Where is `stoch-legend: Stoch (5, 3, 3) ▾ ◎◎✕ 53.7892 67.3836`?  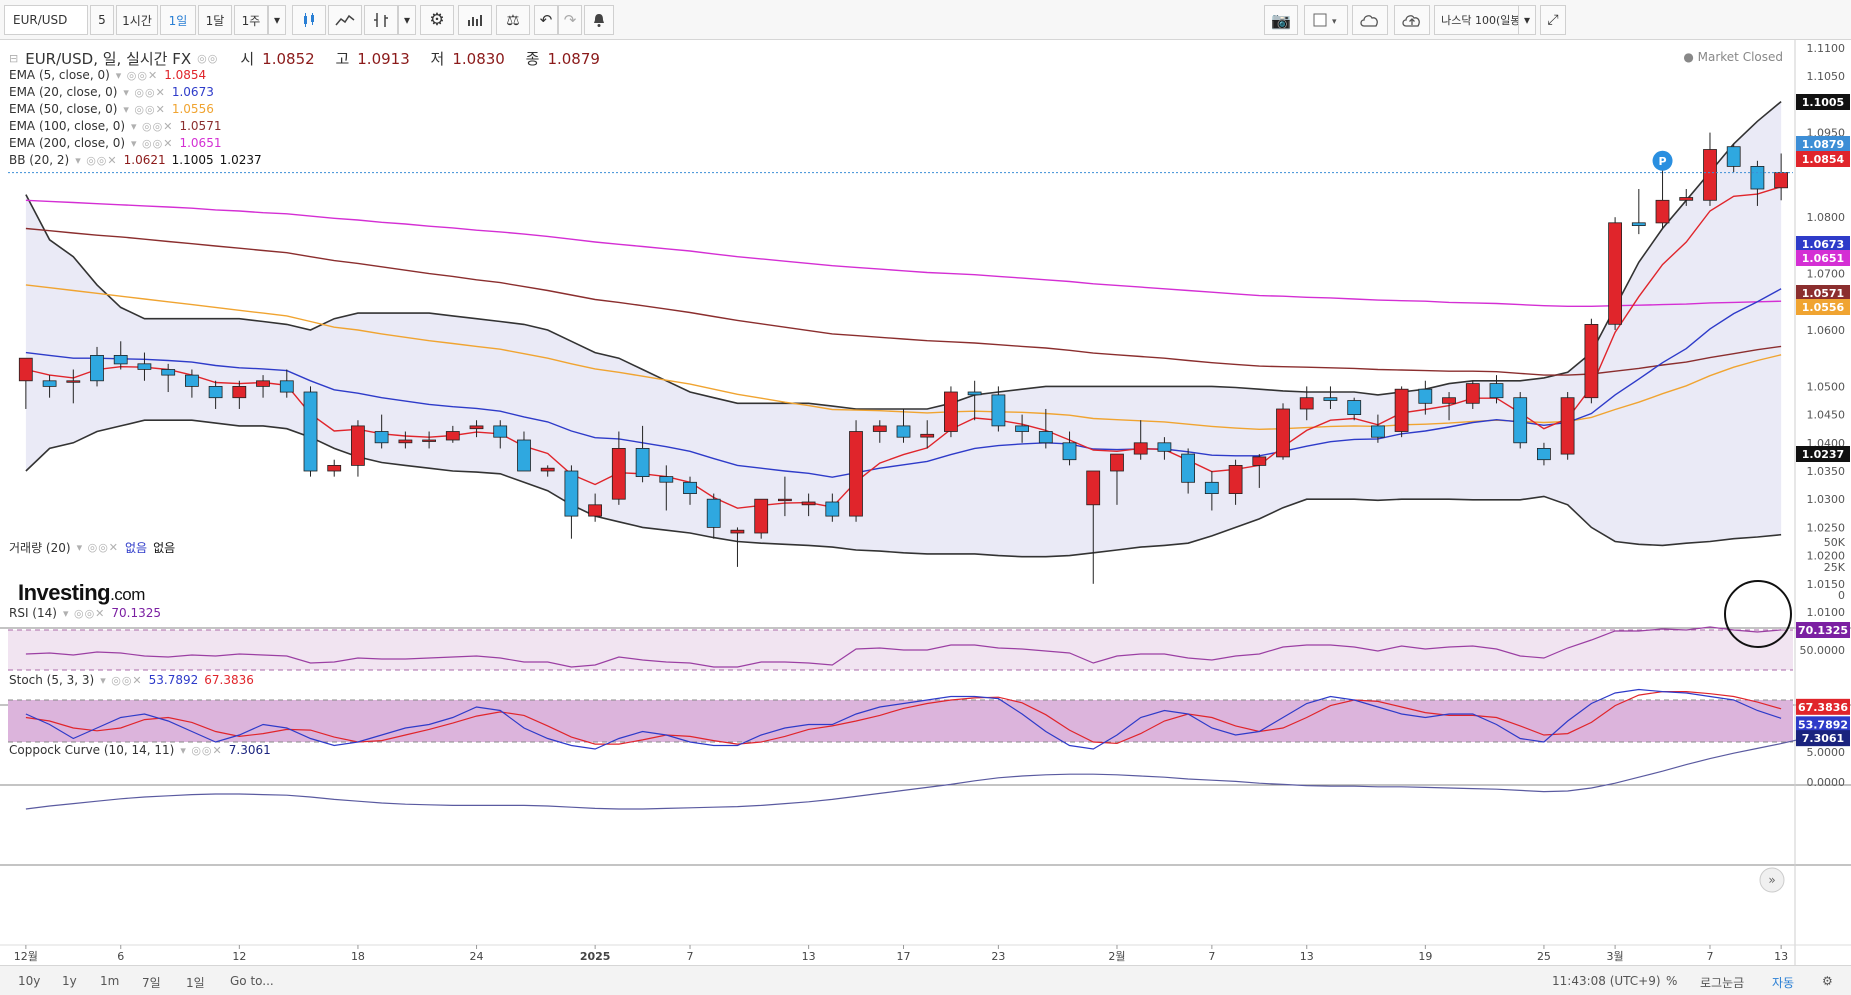
stoch-legend: Stoch (5, 3, 3) ▾ ◎◎✕ 53.7892 67.3836 is located at coordinates (131, 680).